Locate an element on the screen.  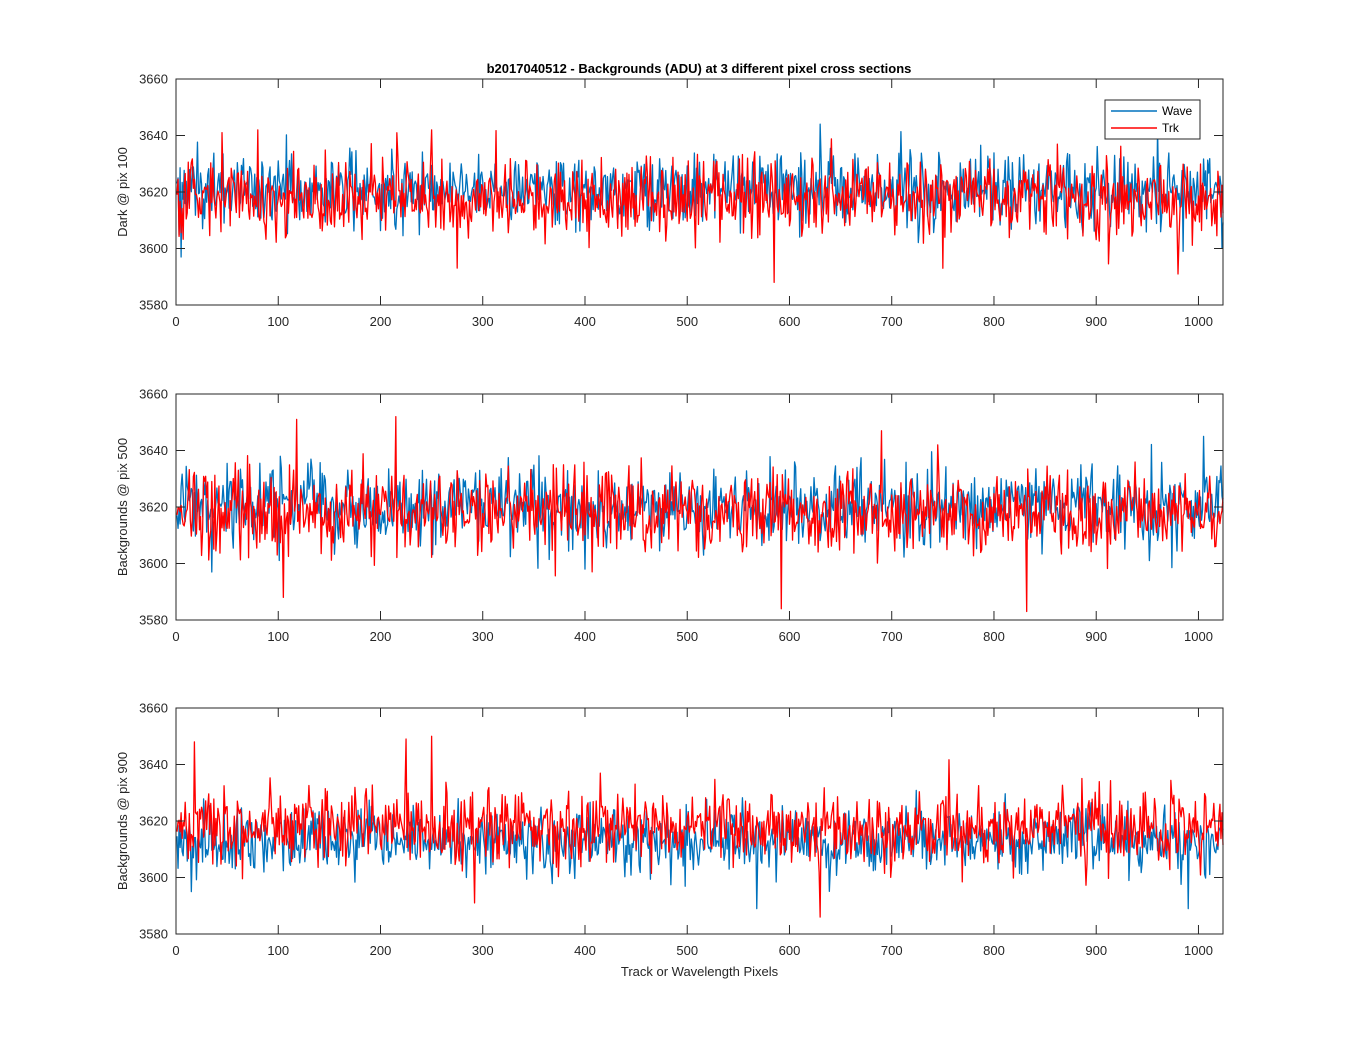
y-axis-label: Backgrounds @ pix 900 is located at coordinates (122, 821).